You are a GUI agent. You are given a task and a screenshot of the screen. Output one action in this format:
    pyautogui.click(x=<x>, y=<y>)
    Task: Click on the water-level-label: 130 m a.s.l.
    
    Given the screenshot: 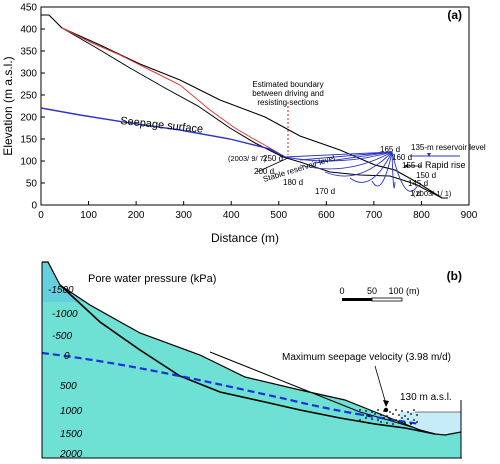 What is the action you would take?
    pyautogui.click(x=426, y=397)
    